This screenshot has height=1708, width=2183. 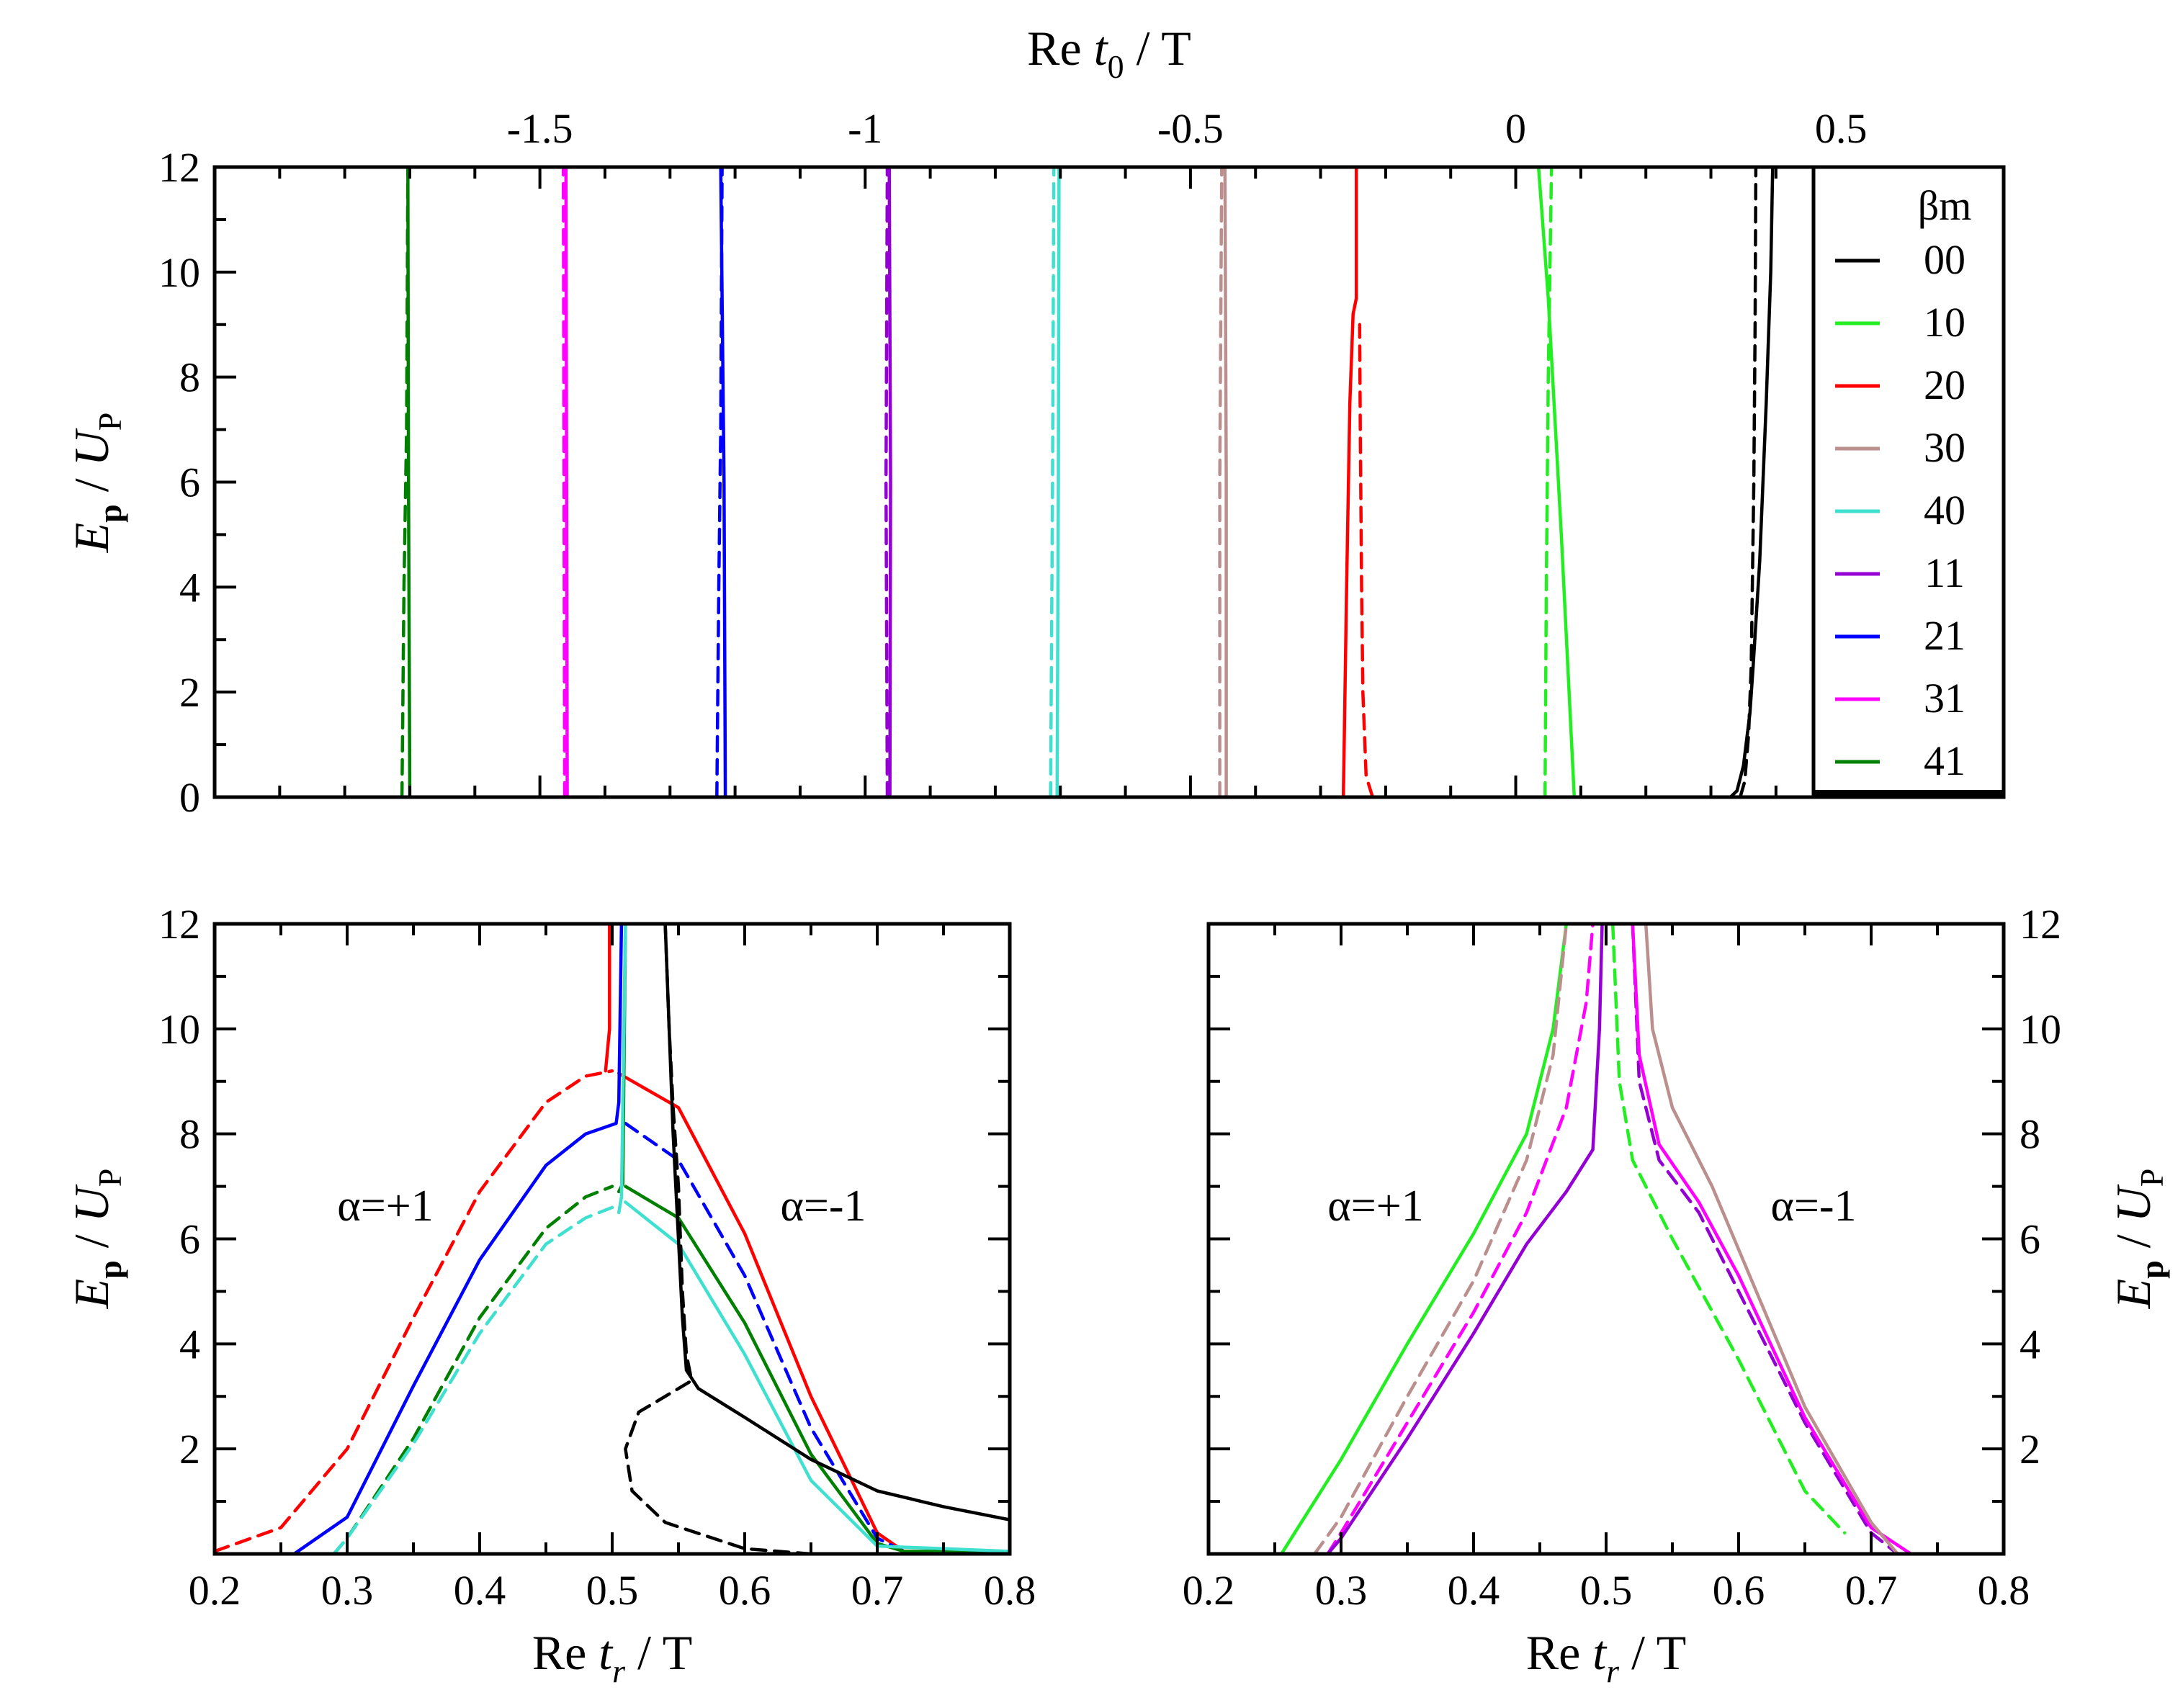 I want to click on bottom-left-x-tick-label: 0.3, so click(x=347, y=1591).